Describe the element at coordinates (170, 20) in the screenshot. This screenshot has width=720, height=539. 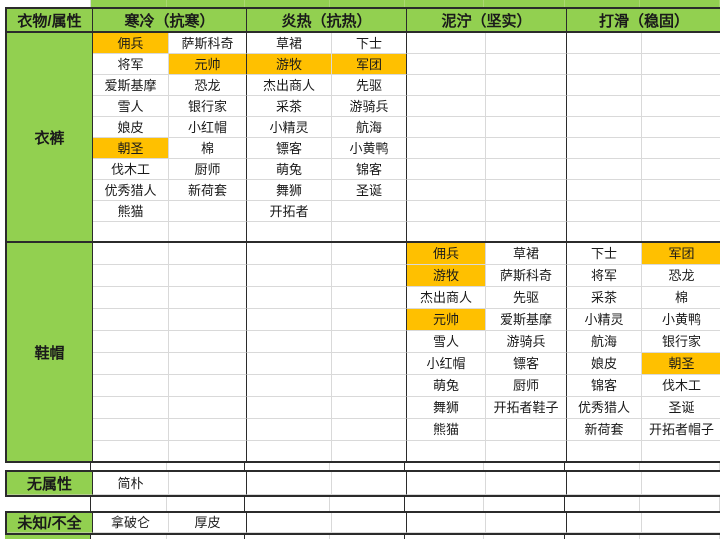
I see `column-group-header-cold: 寒冷（抗寒）` at that location.